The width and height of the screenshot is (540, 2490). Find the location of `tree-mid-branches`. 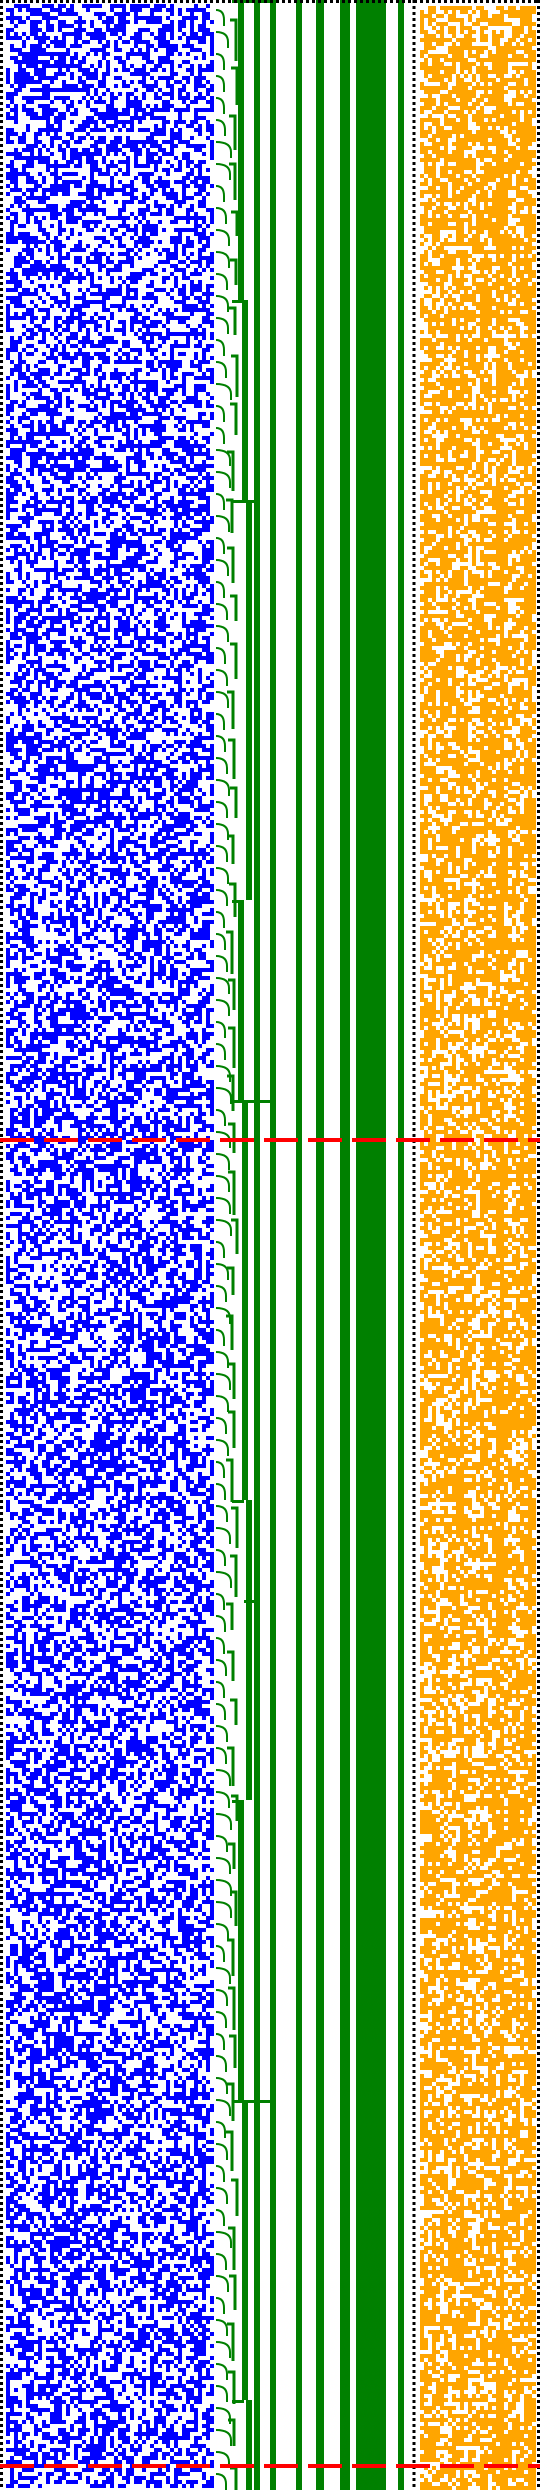

tree-mid-branches is located at coordinates (232, 1254).